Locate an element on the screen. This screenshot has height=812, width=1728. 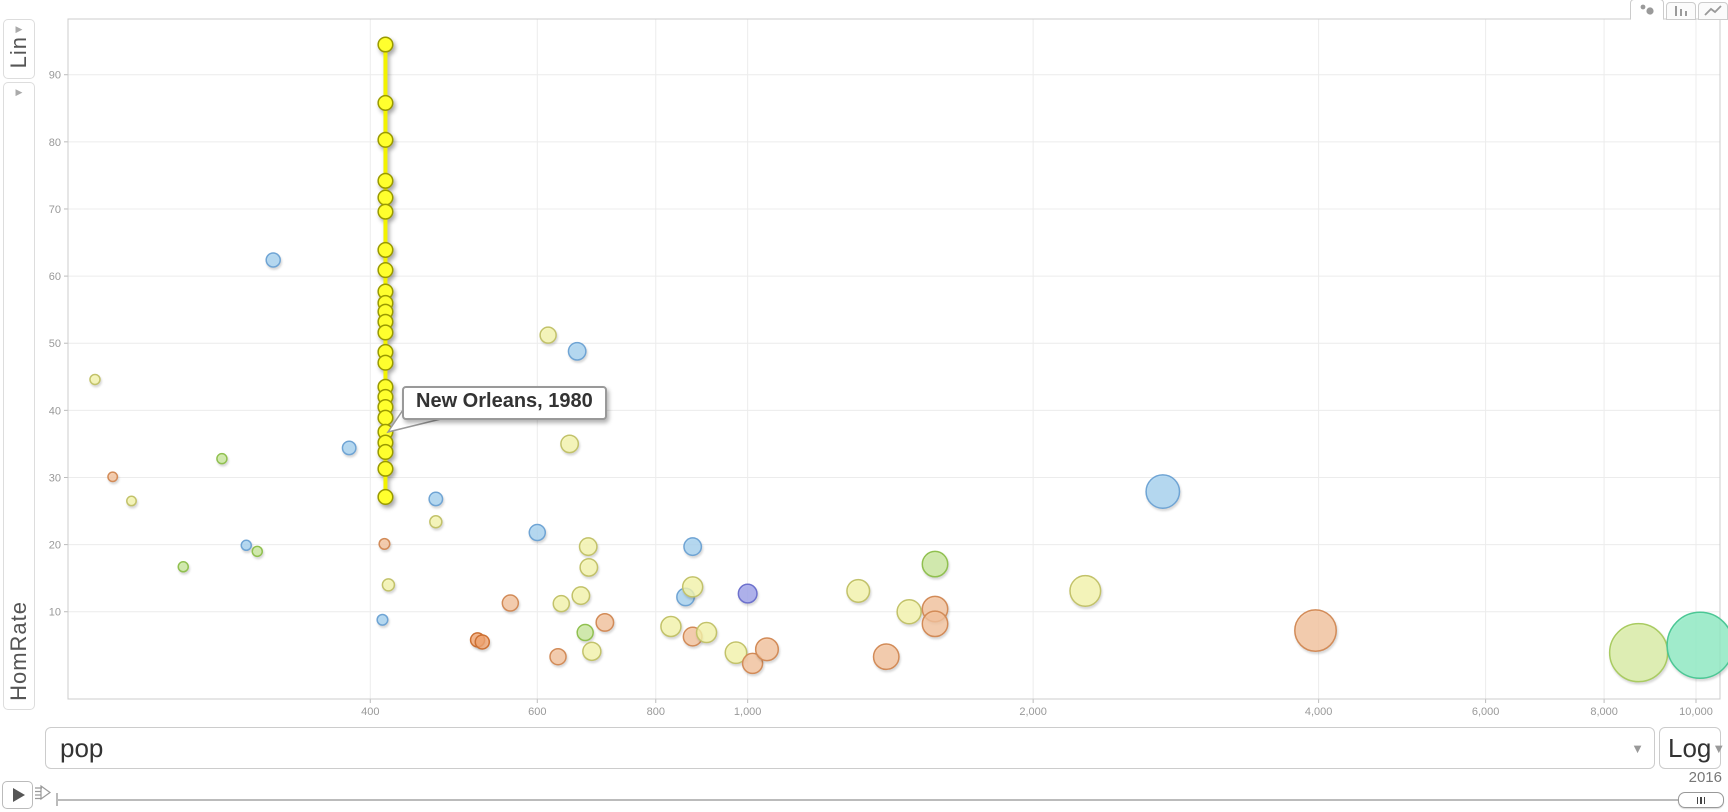
tooltip-text: New Orleans, 1980 is located at coordinates (504, 401).